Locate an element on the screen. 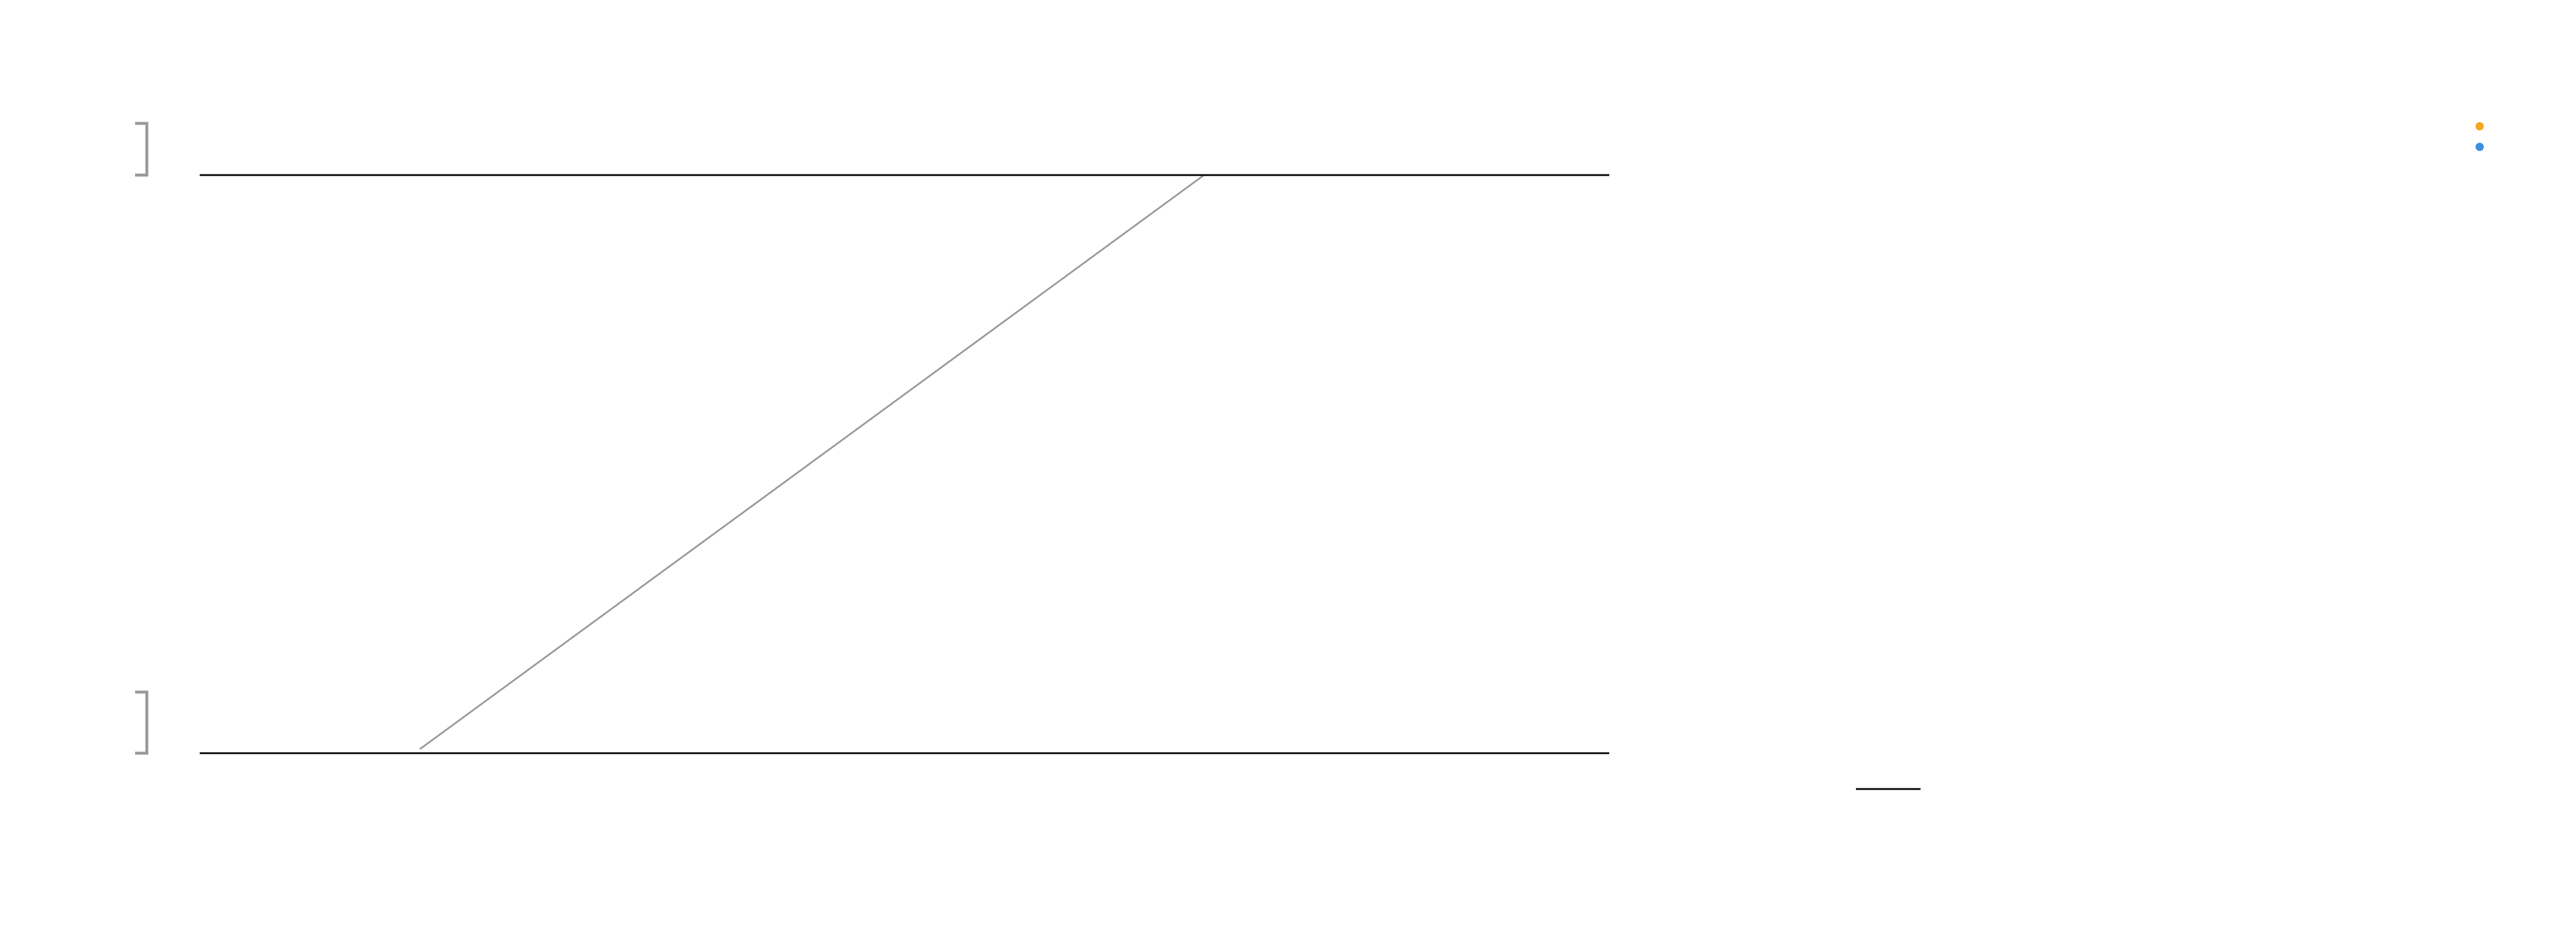 This screenshot has width=2576, height=950. bottom-y-axis is located at coordinates (141, 723).